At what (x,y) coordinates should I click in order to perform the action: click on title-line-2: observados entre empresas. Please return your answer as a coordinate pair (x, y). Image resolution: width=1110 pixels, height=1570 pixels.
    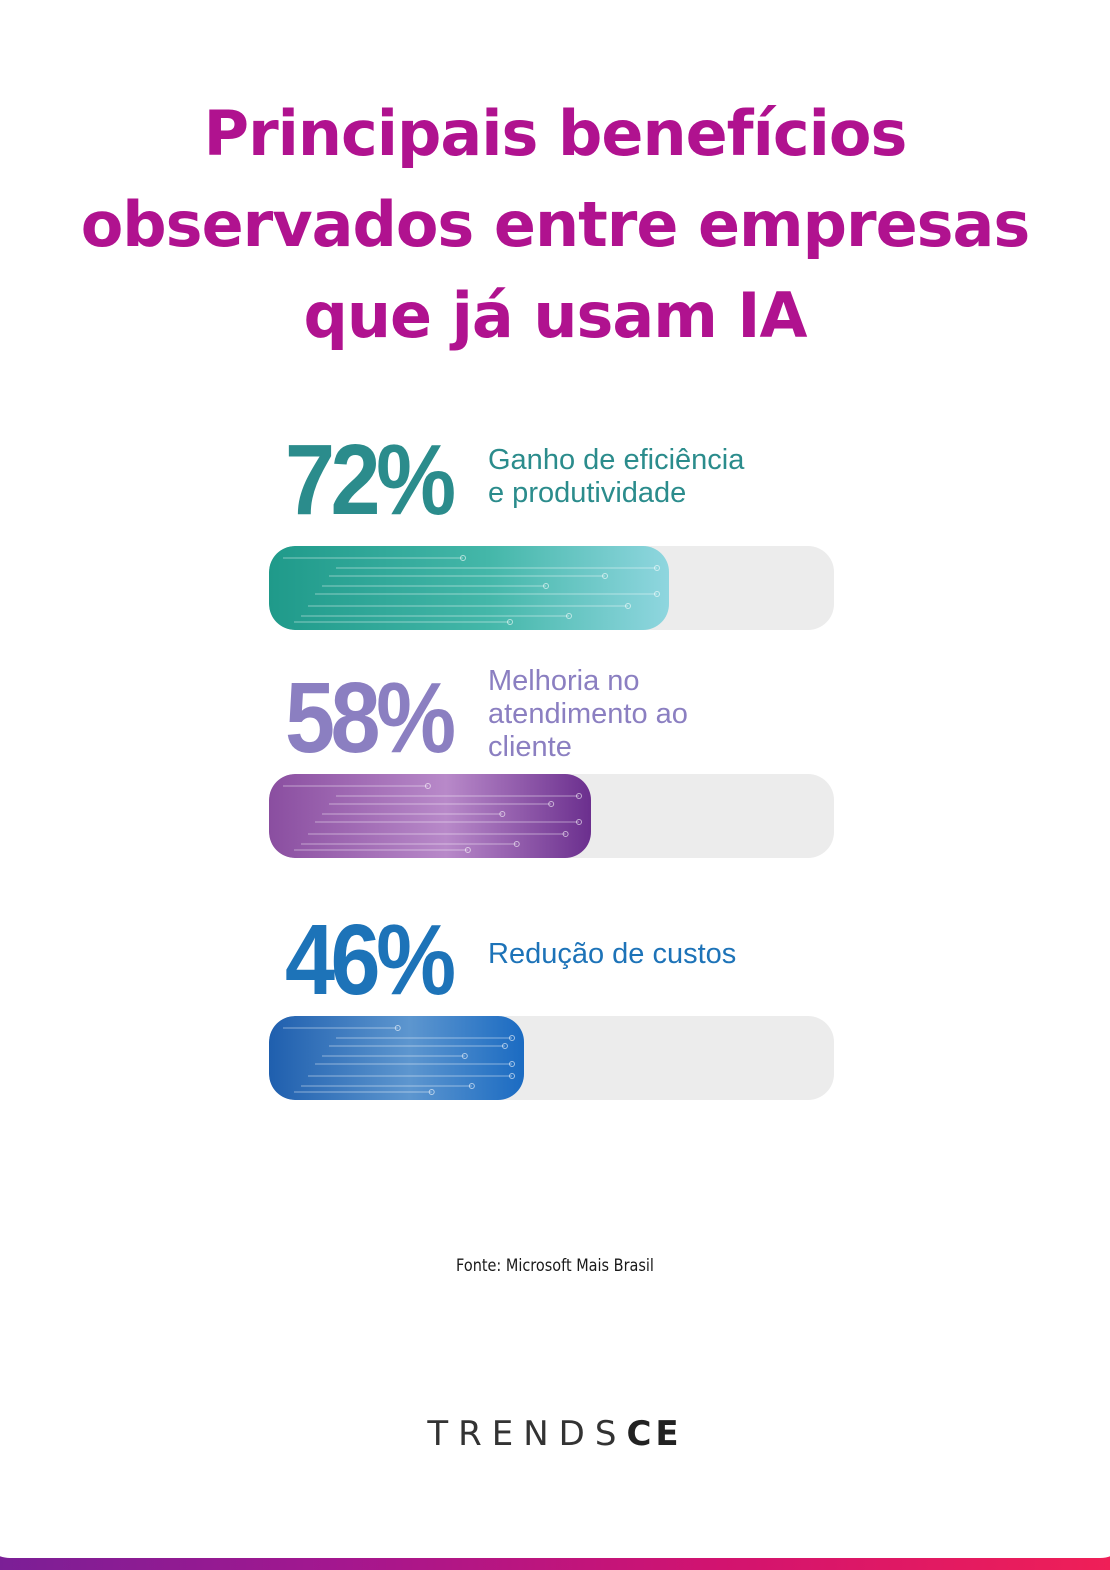
    Looking at the image, I should click on (555, 224).